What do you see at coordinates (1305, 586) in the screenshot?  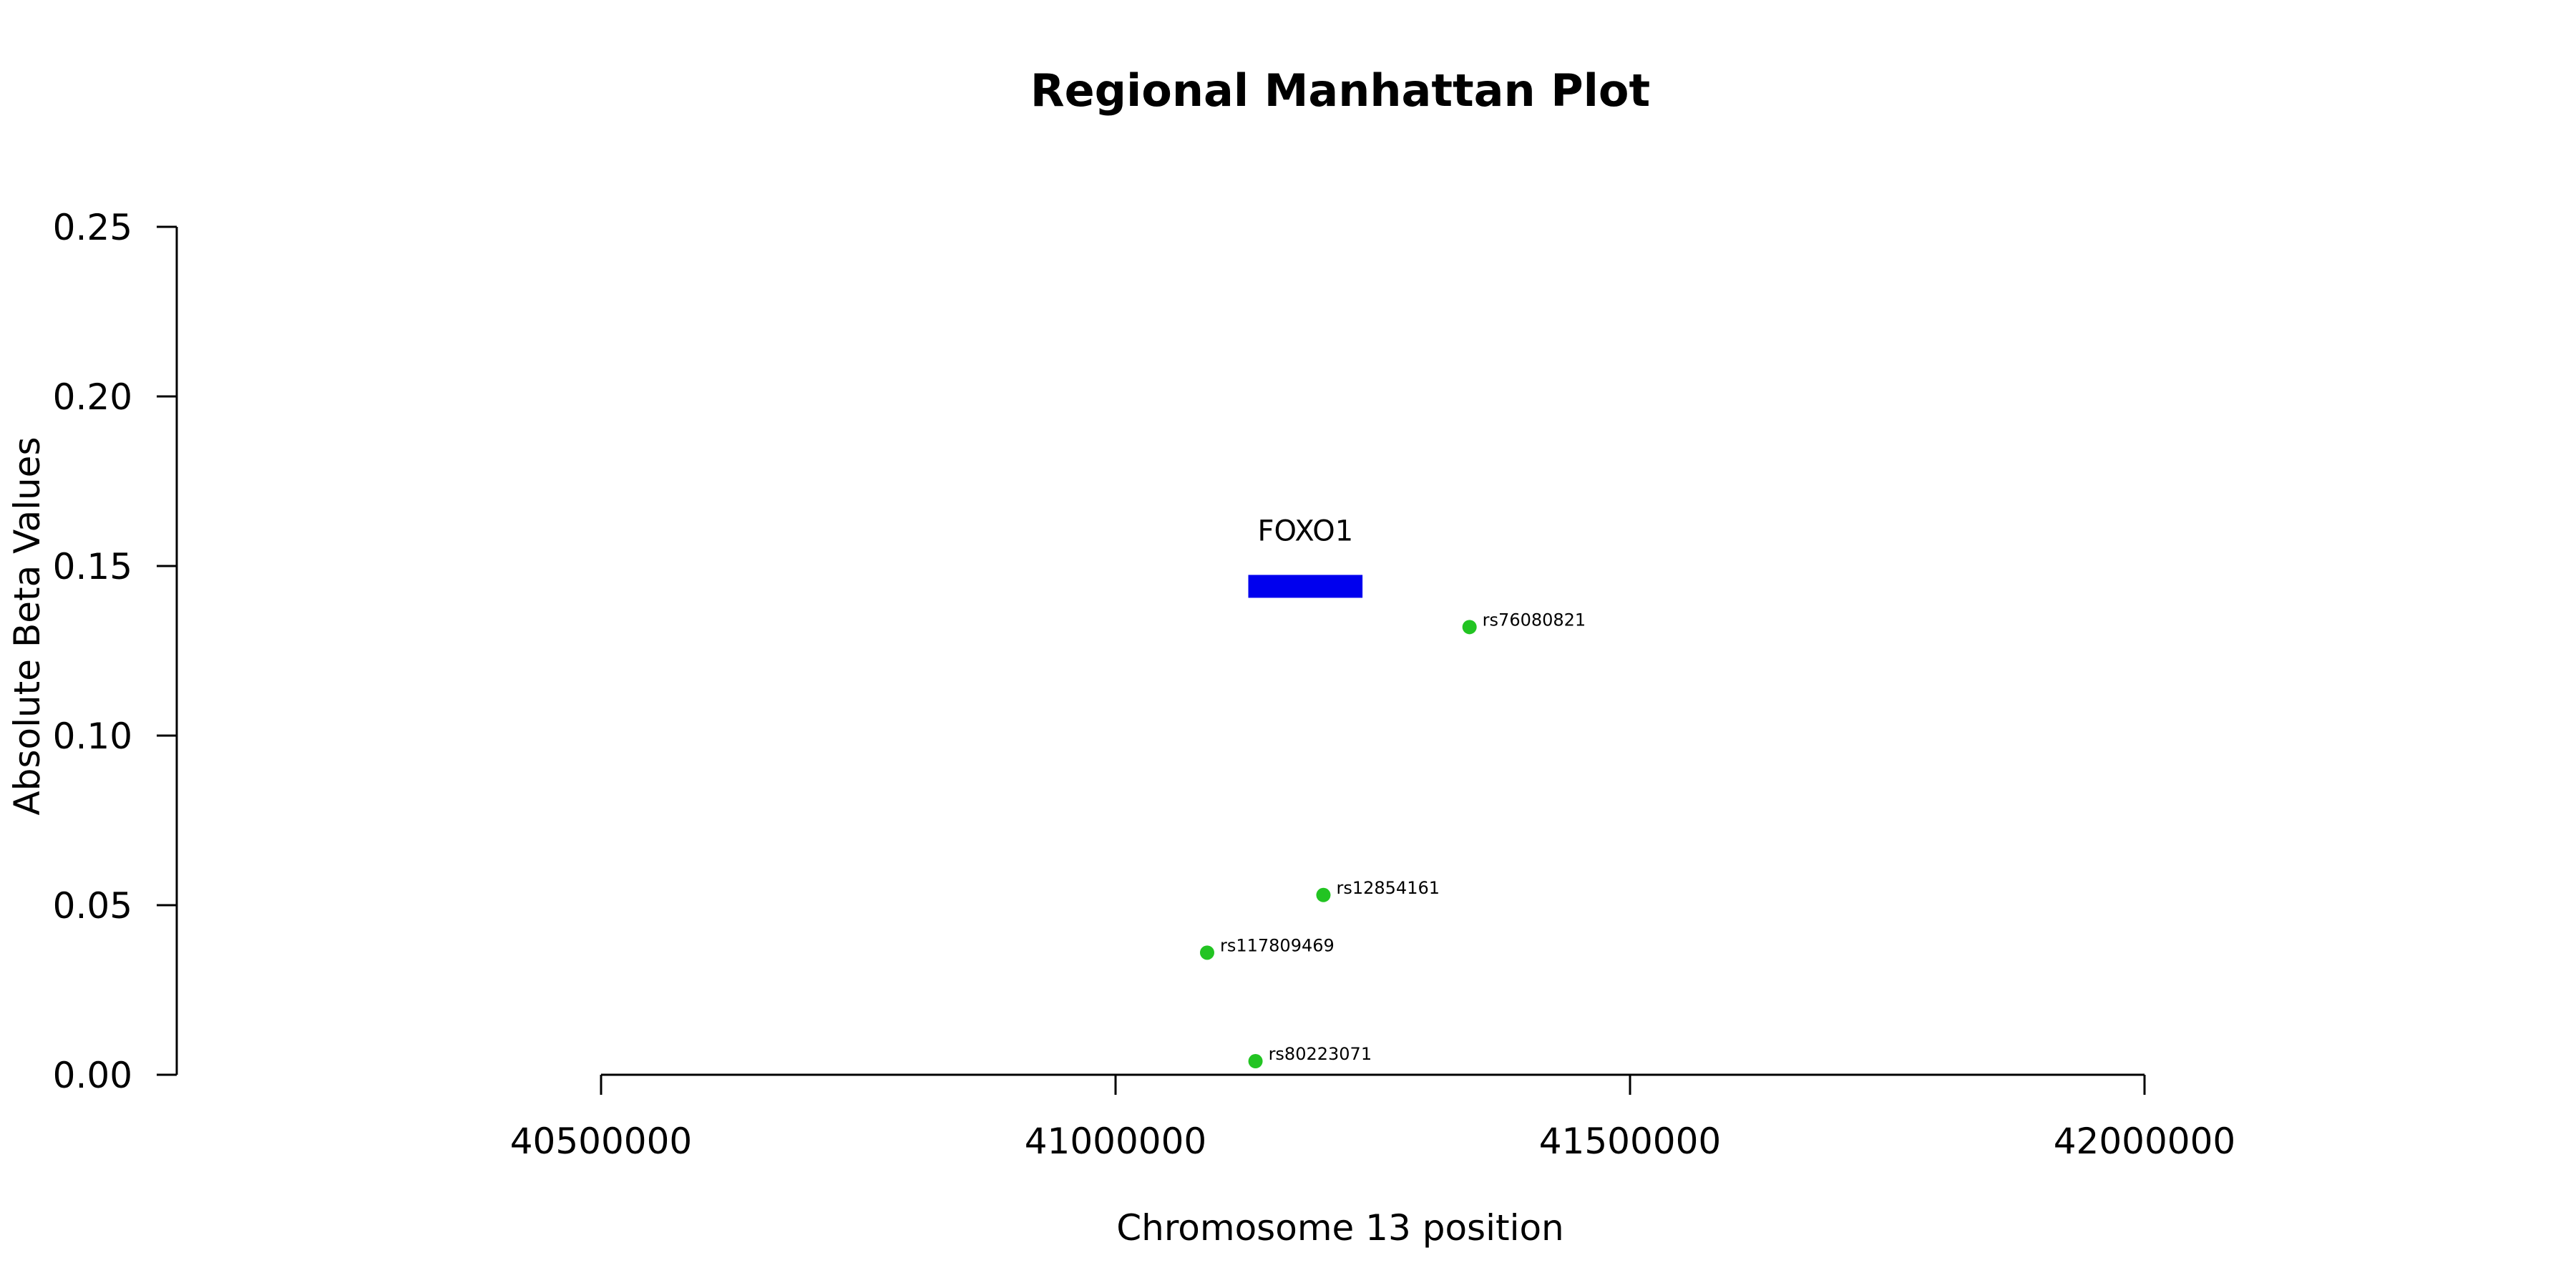 I see `gene-bar` at bounding box center [1305, 586].